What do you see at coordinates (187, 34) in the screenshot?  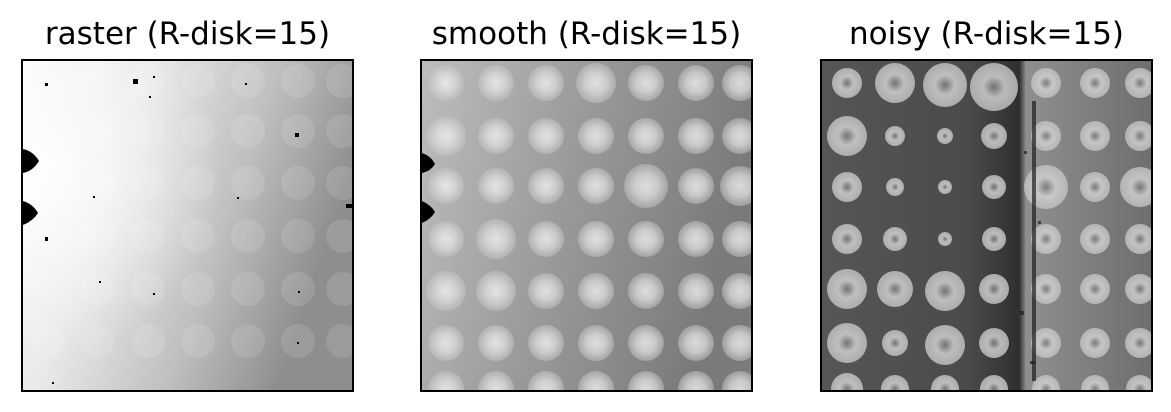 I see `panel-title-raster: raster (R-disk=15)` at bounding box center [187, 34].